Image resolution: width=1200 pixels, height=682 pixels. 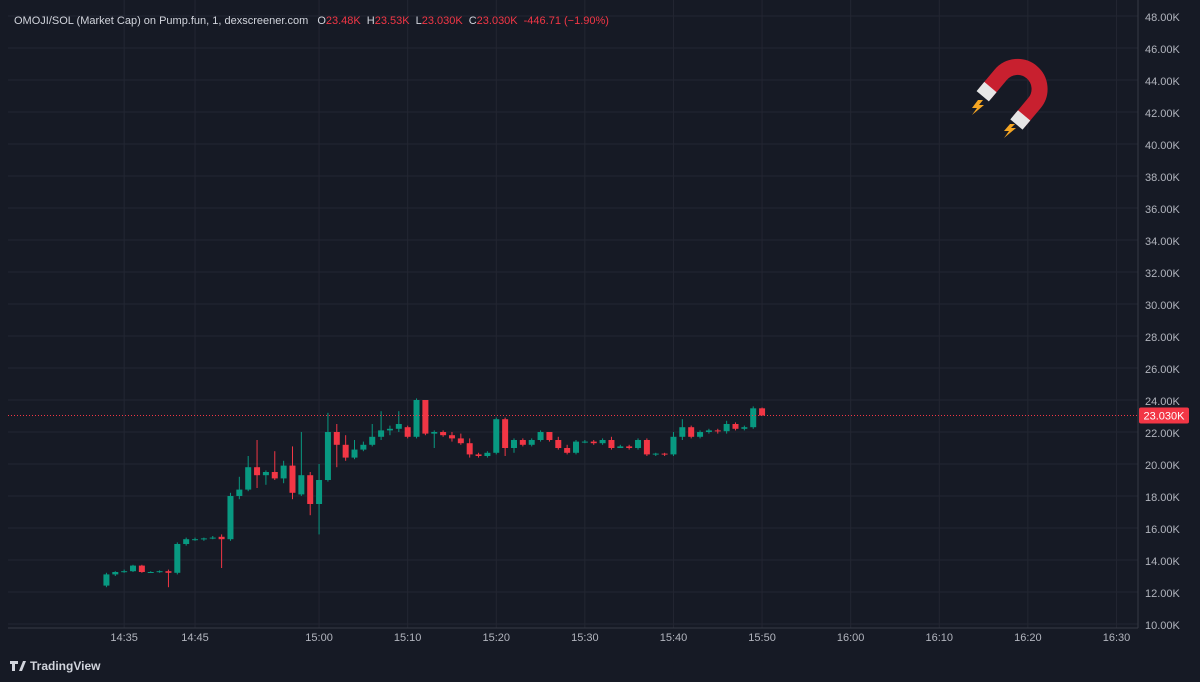 I want to click on y-tick-label: 36.00K, so click(x=1163, y=210).